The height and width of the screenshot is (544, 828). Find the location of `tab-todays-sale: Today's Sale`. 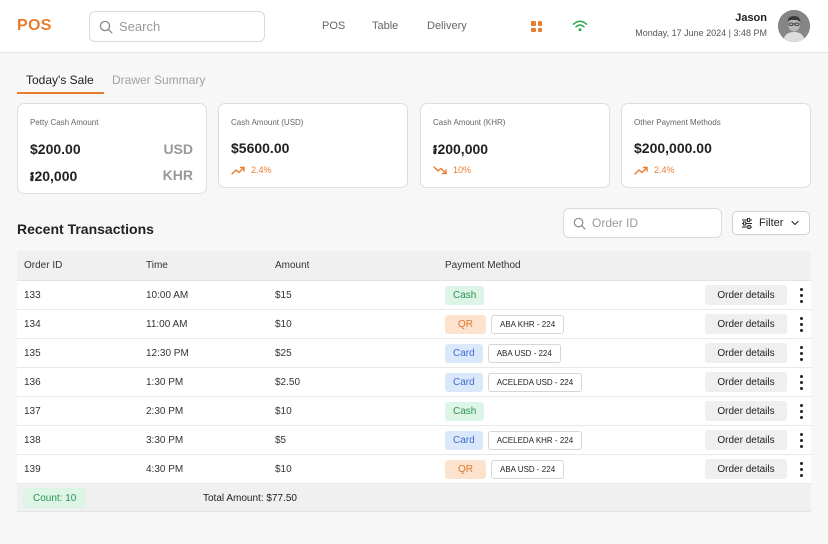

tab-todays-sale: Today's Sale is located at coordinates (60, 83).